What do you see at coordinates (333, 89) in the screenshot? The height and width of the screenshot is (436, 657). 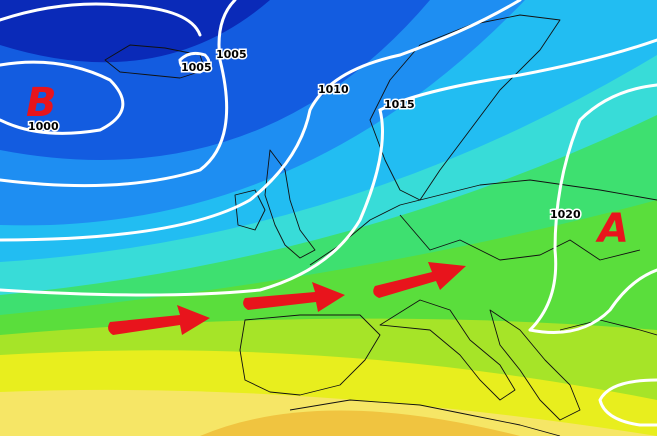 I see `isobar-label: 1010` at bounding box center [333, 89].